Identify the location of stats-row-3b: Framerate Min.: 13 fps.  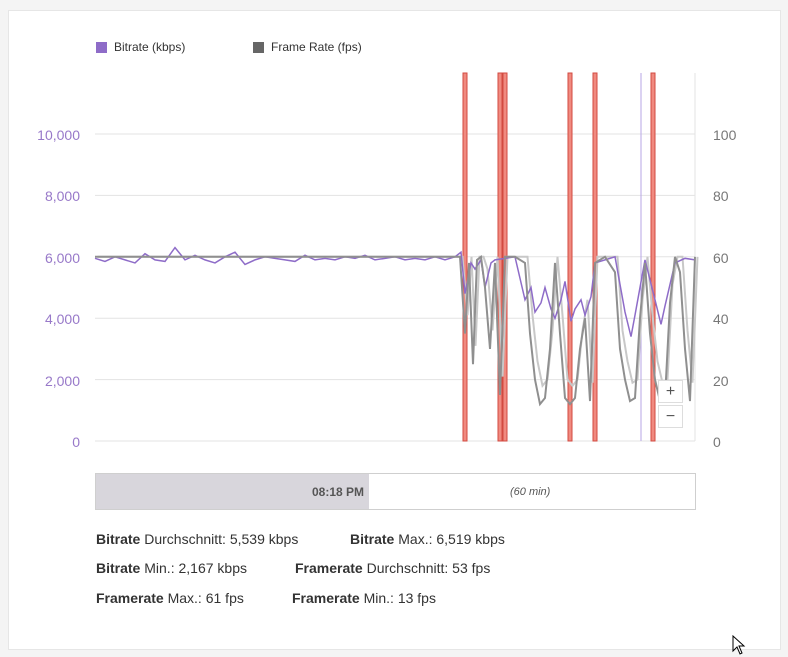
(364, 598).